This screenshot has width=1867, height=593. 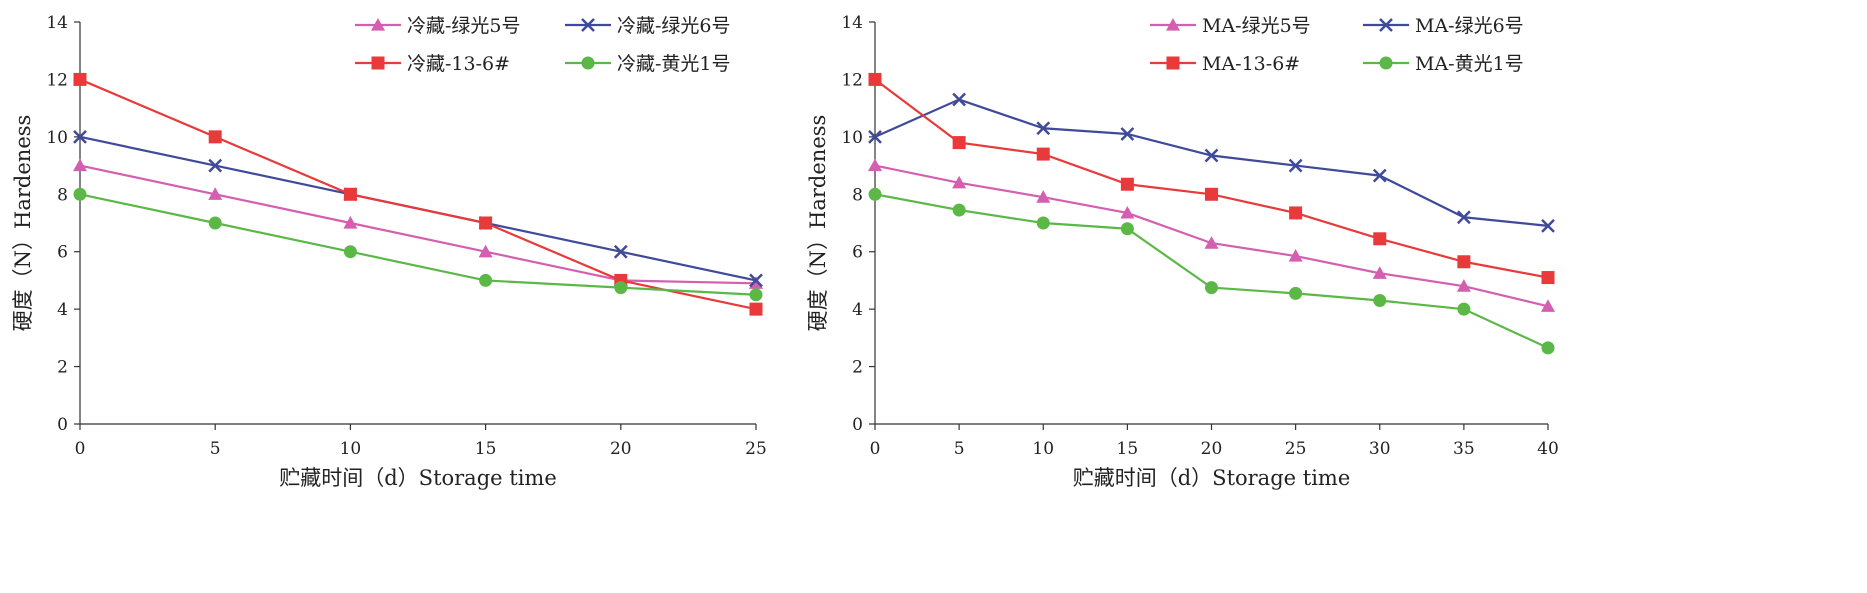 I want to click on x-tick-label: 30, so click(x=1380, y=449).